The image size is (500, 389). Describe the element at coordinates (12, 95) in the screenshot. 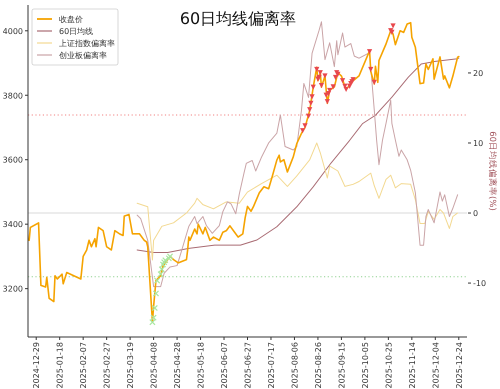

I see `y-tick-label: 3800` at that location.